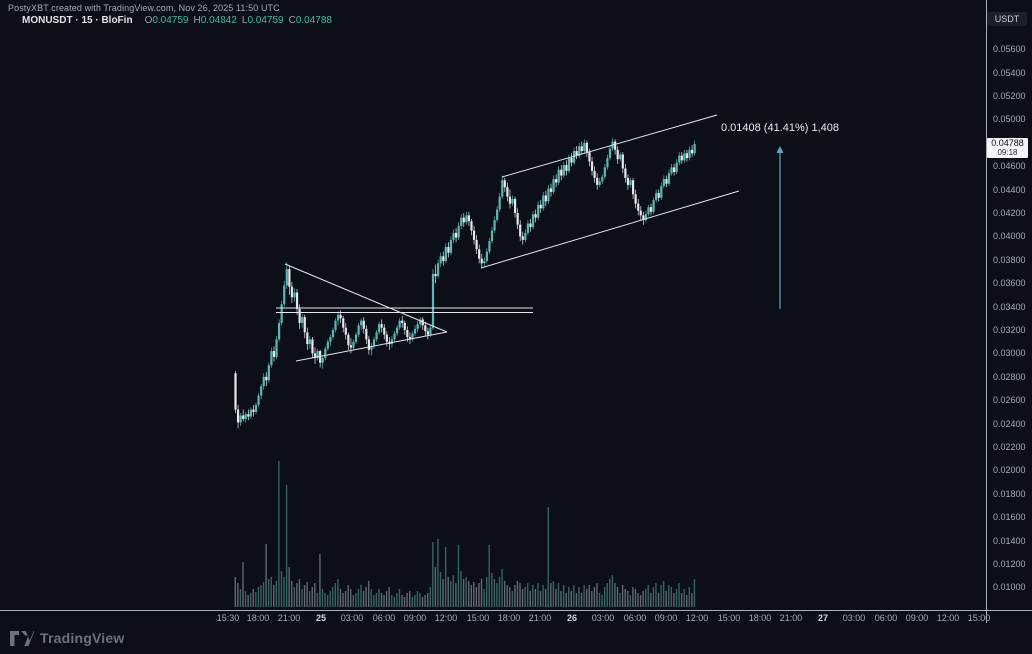  What do you see at coordinates (82, 638) in the screenshot?
I see `tradingview-wordmark: TradingView` at bounding box center [82, 638].